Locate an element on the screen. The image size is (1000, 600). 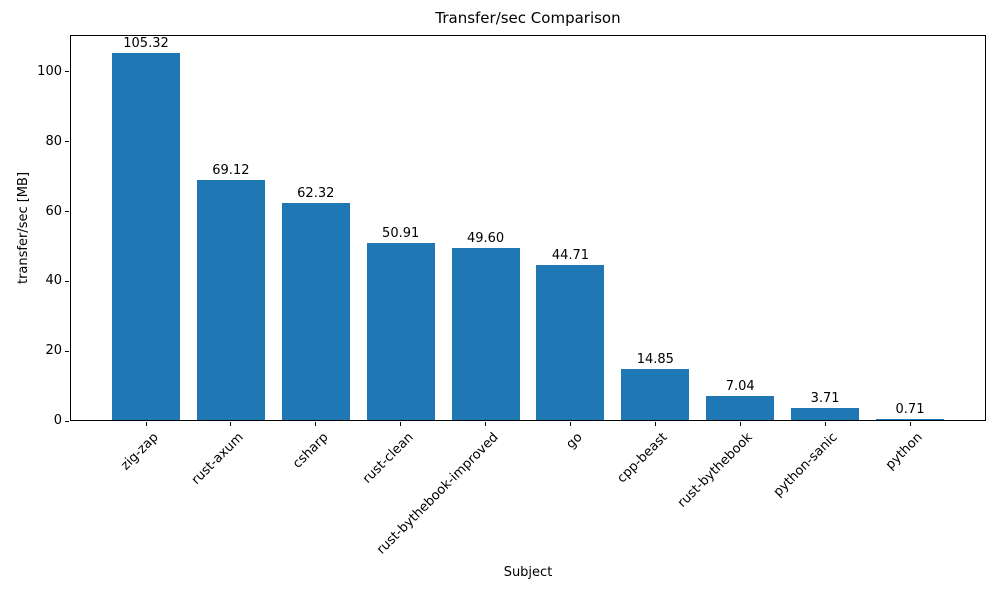
y-tick-label: 40 is located at coordinates (53, 281).